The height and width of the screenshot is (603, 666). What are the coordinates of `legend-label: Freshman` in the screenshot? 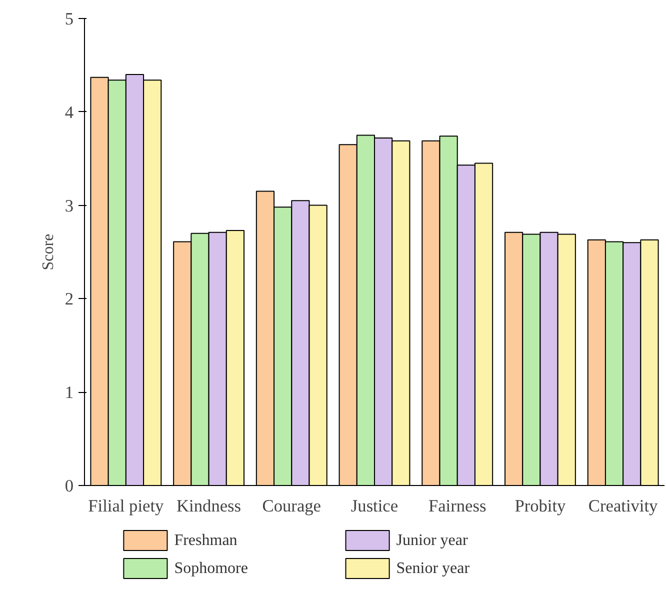 It's located at (206, 540).